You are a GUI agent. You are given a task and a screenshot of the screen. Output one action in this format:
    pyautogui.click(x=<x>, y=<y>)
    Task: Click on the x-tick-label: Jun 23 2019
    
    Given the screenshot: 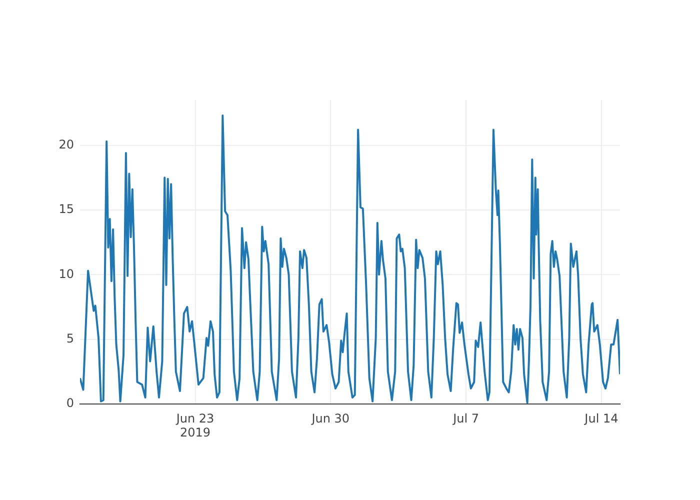 What is the action you would take?
    pyautogui.click(x=194, y=425)
    